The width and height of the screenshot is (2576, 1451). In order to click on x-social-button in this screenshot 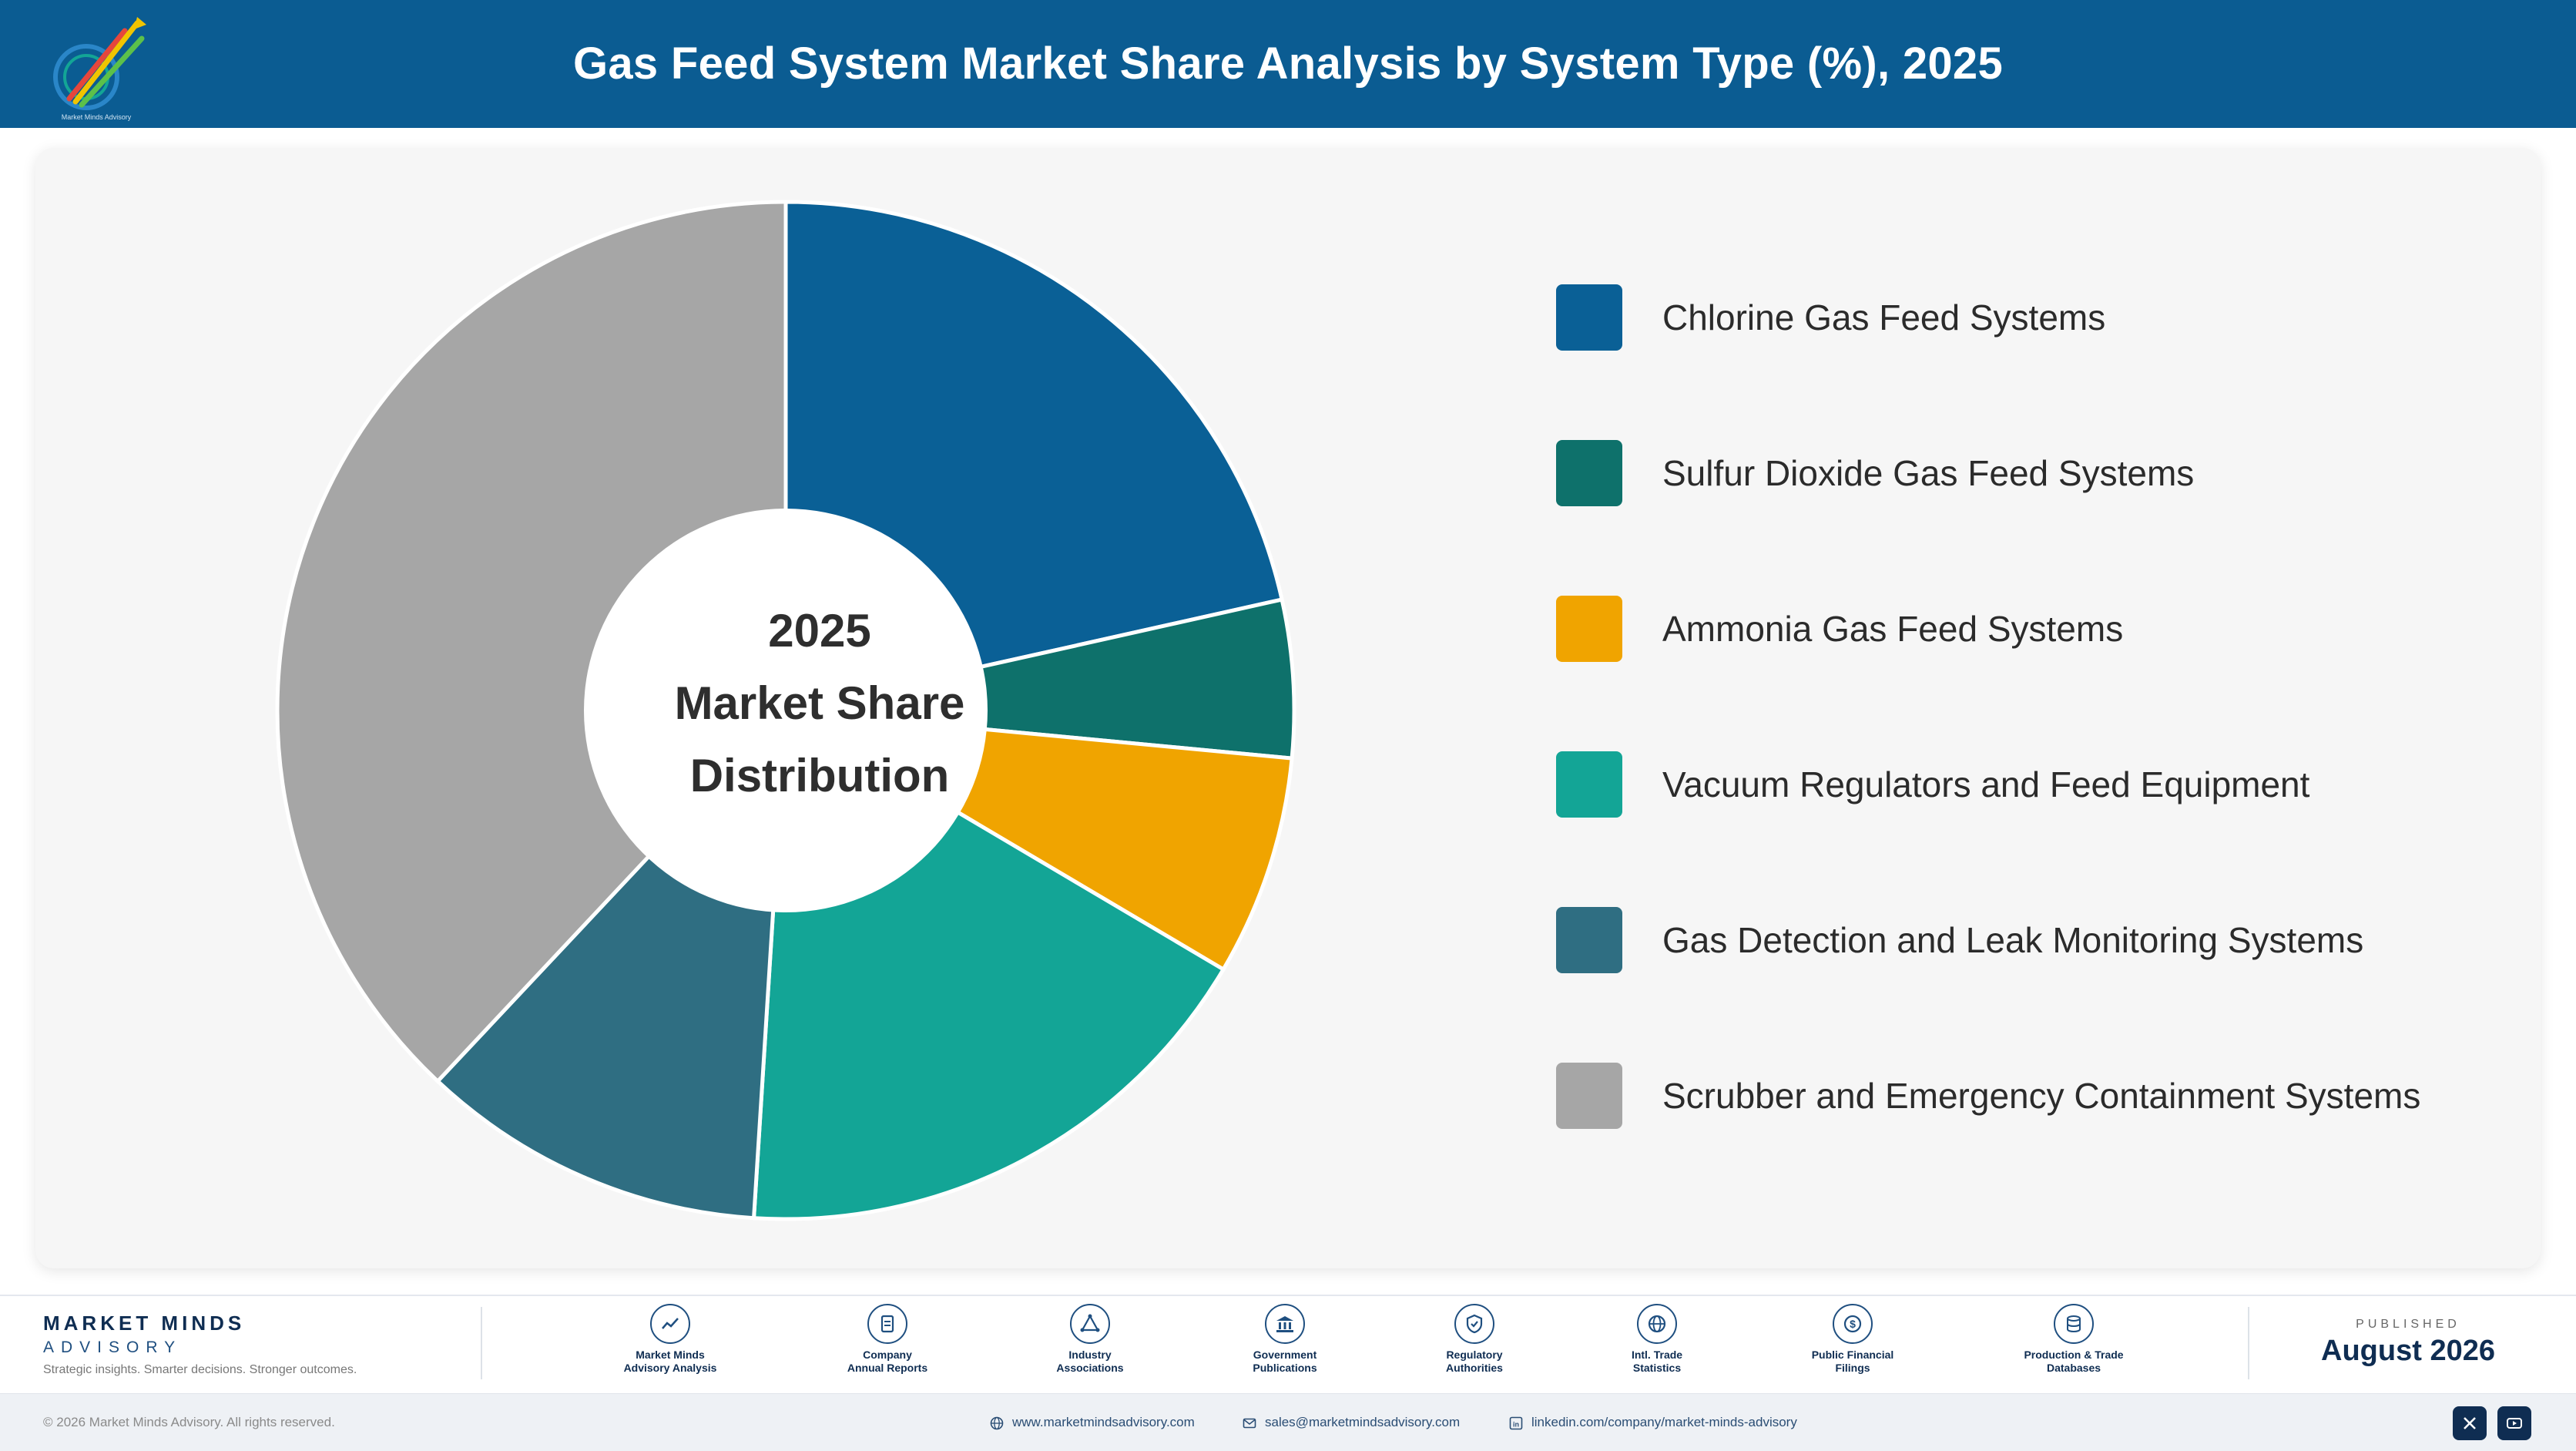, I will do `click(2470, 1423)`.